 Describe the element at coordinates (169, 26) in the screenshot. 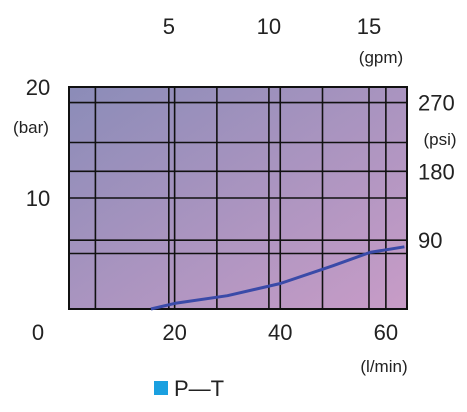

I see `x-tick-label-top: 5` at that location.